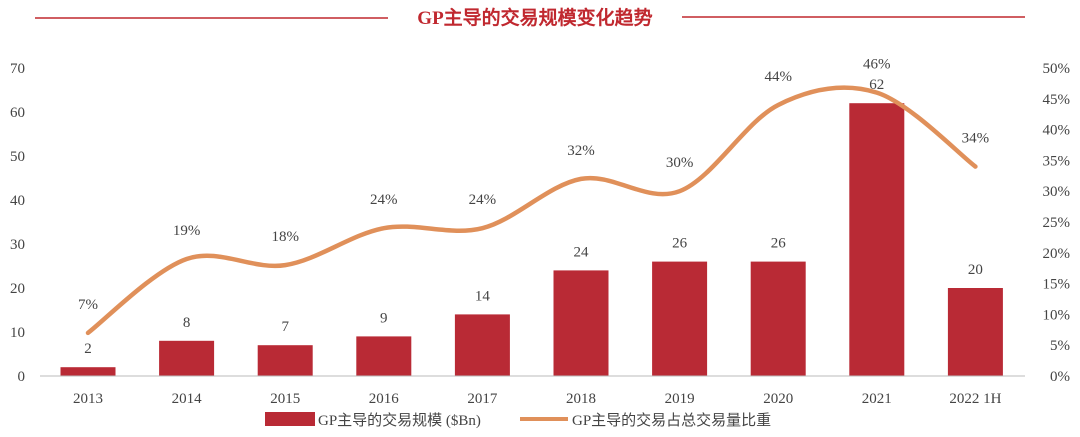 The height and width of the screenshot is (437, 1080). I want to click on left-y-tick-label: 50, so click(17, 157).